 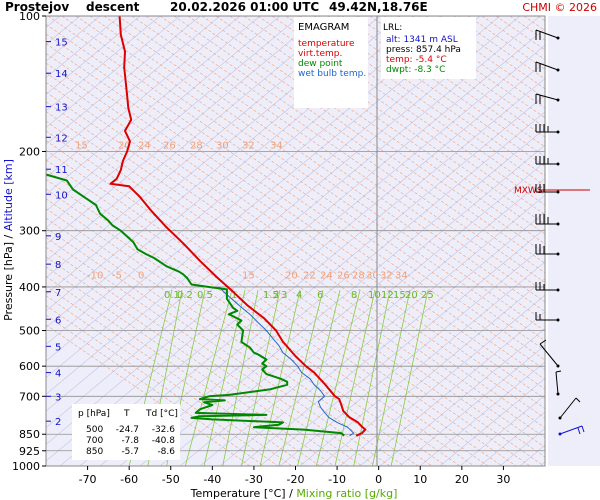 I want to click on dry-adiabat-label: 32, so click(x=386, y=275).